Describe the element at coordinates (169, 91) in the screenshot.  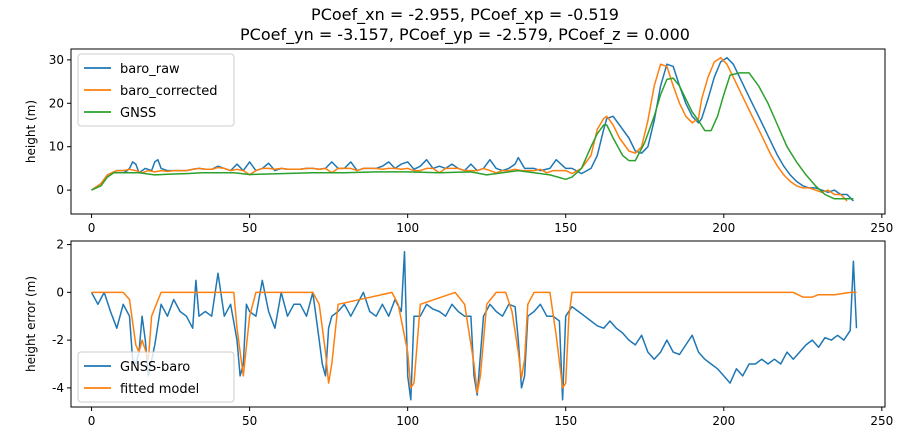
I see `legend-label: baro_corrected` at that location.